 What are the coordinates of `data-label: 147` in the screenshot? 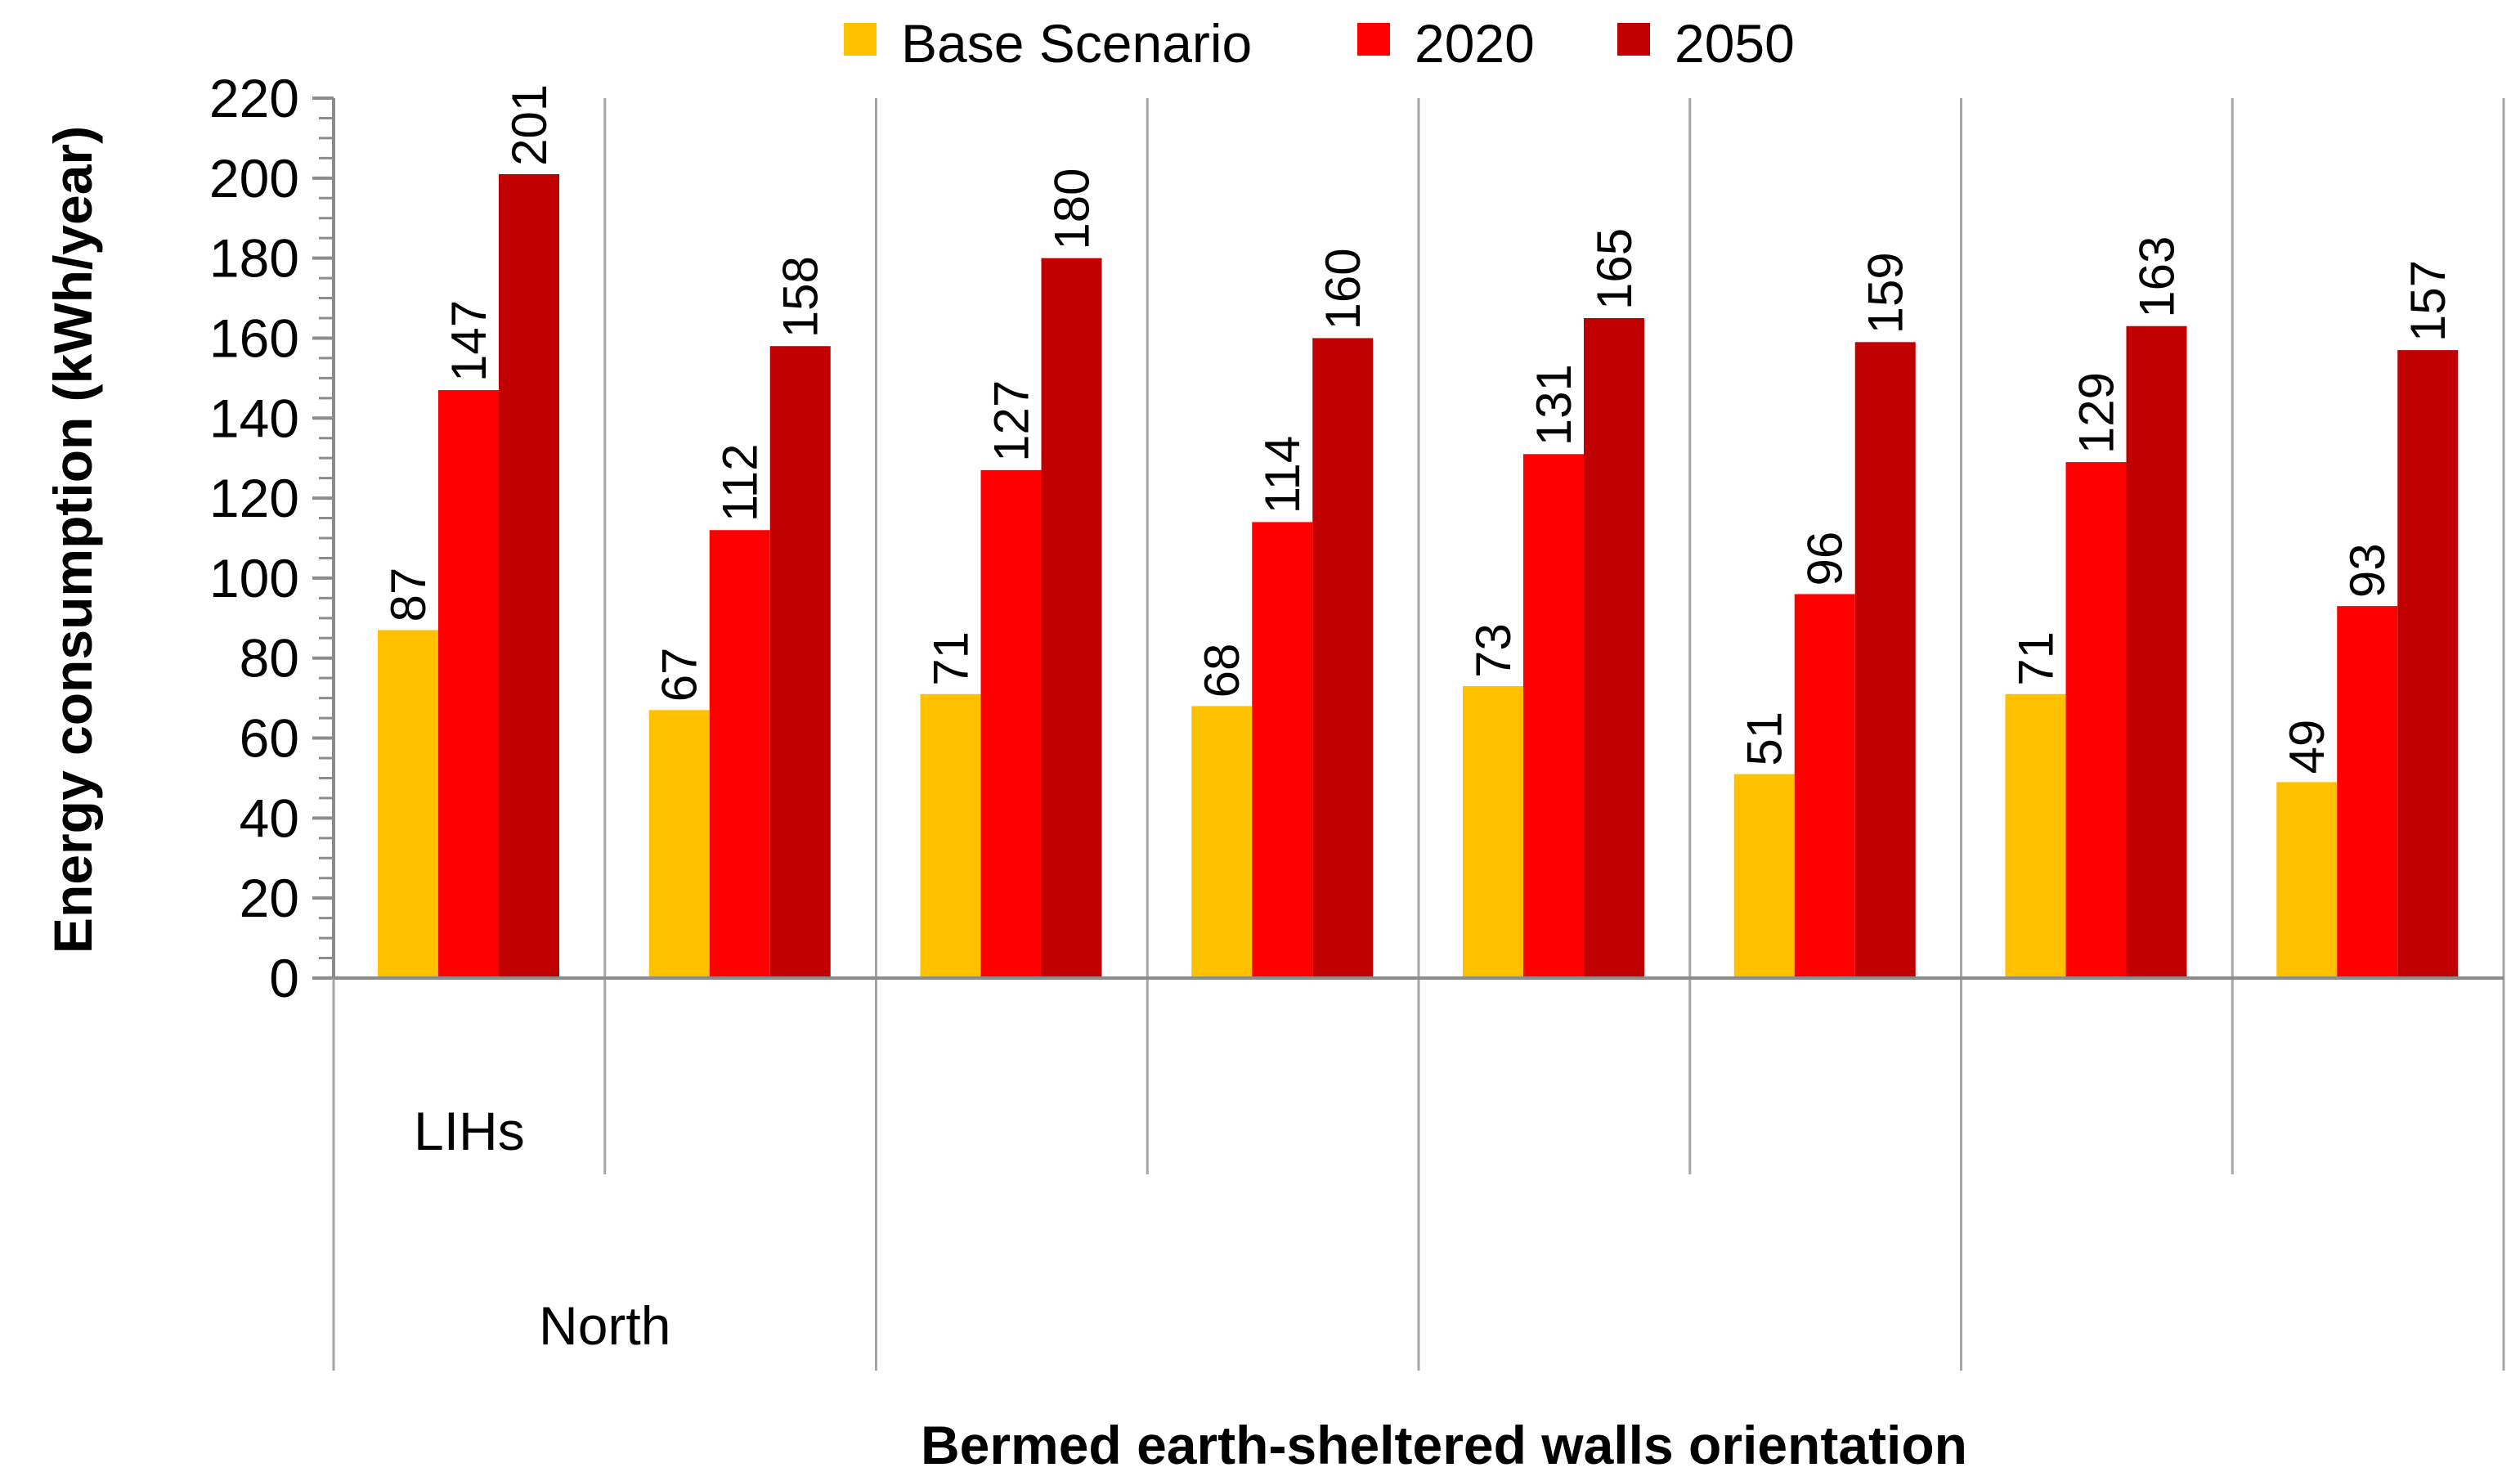 It's located at (469, 341).